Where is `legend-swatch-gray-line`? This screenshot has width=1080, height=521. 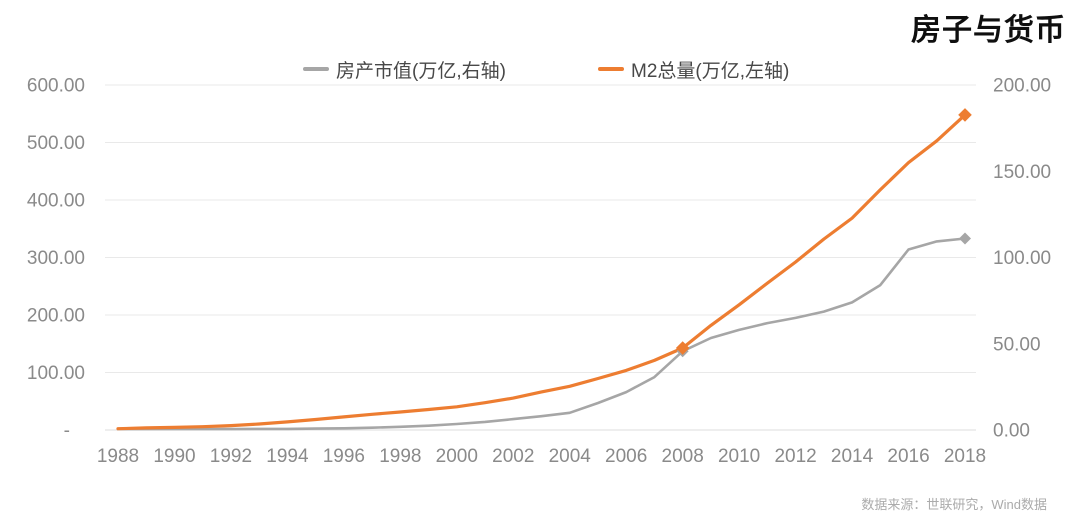 legend-swatch-gray-line is located at coordinates (316, 69).